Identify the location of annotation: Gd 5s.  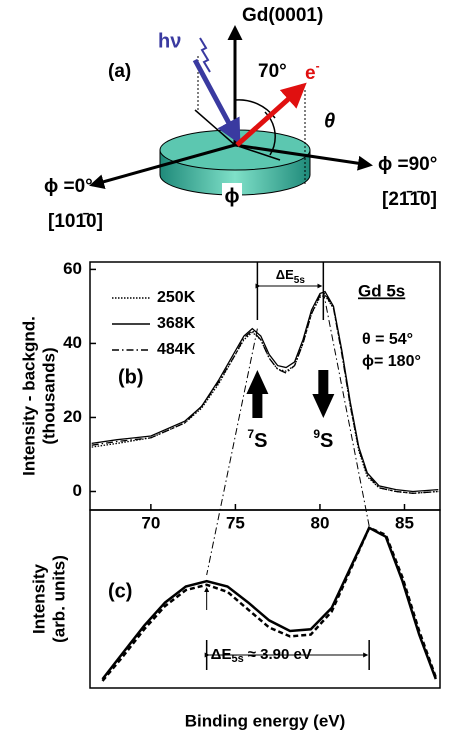
(381, 290).